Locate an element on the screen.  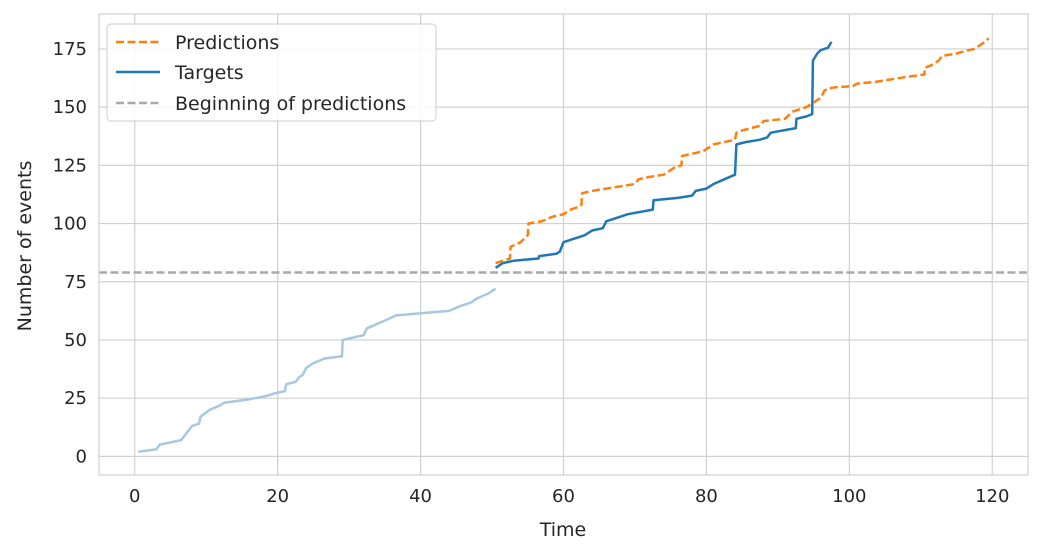
legend-label-targets: Targets is located at coordinates (209, 73).